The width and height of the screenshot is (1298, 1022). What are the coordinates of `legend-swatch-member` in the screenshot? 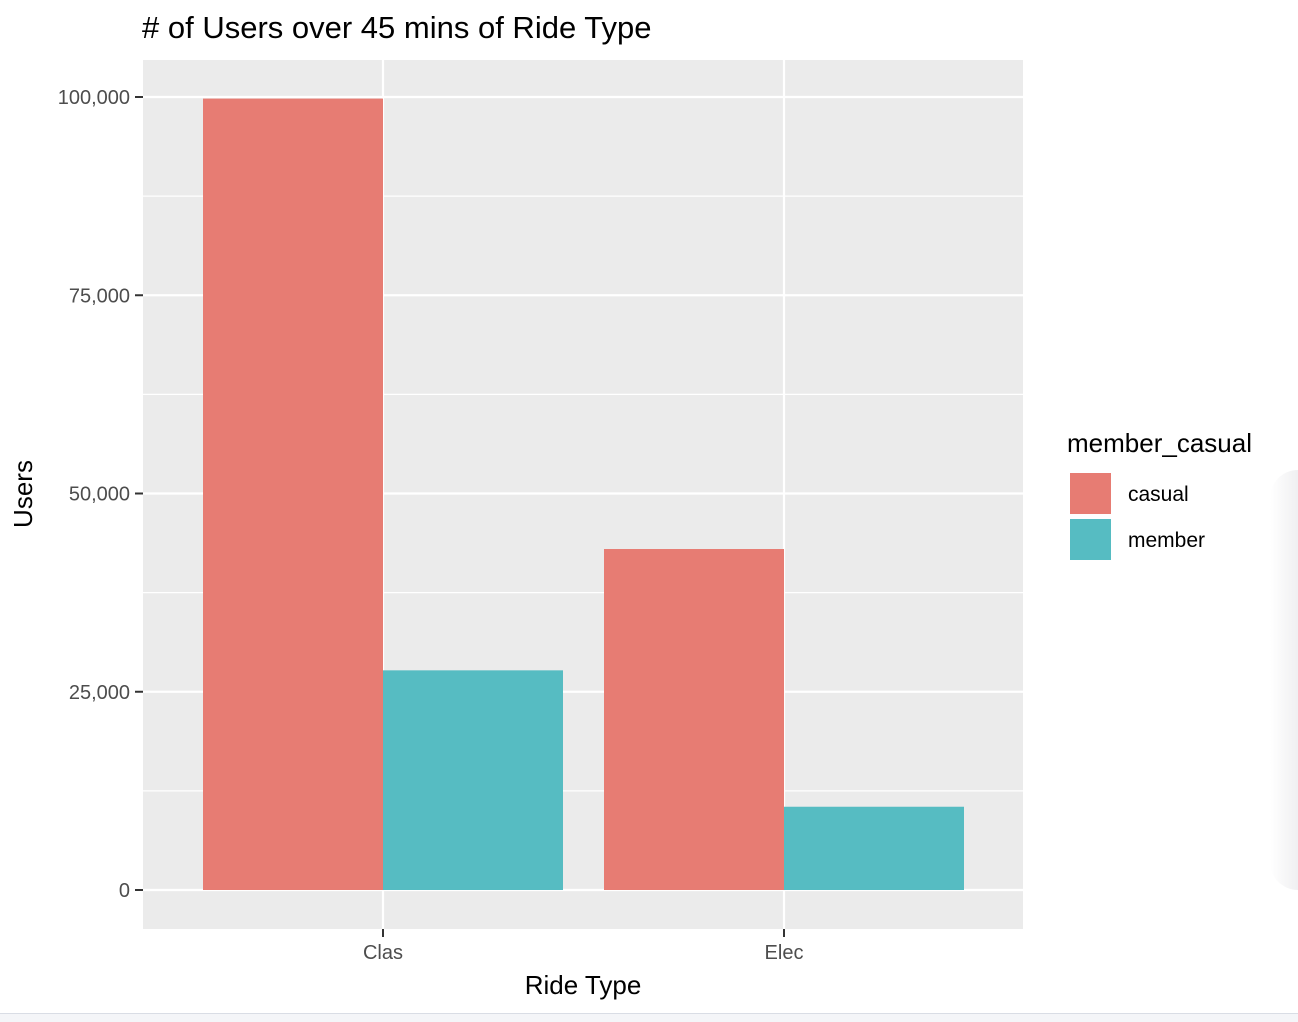 It's located at (1090, 539).